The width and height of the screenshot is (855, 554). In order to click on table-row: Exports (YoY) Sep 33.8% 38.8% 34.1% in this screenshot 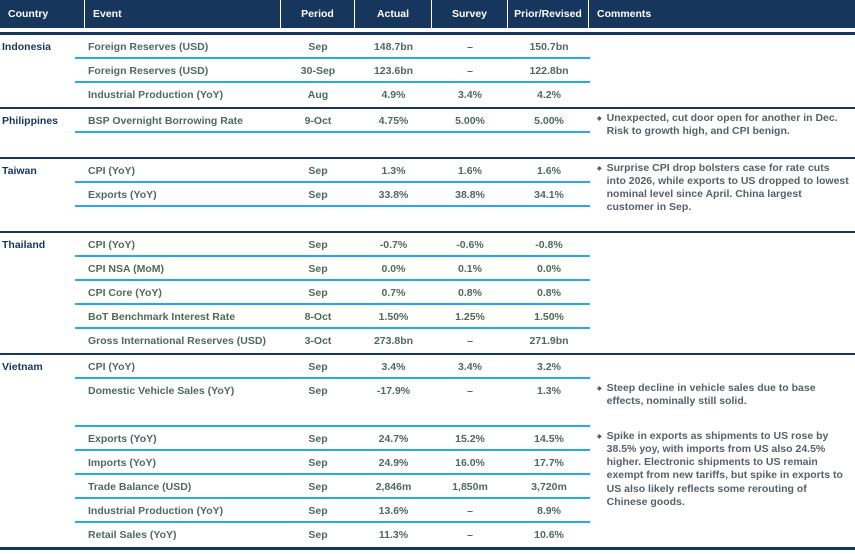, I will do `click(427, 195)`.